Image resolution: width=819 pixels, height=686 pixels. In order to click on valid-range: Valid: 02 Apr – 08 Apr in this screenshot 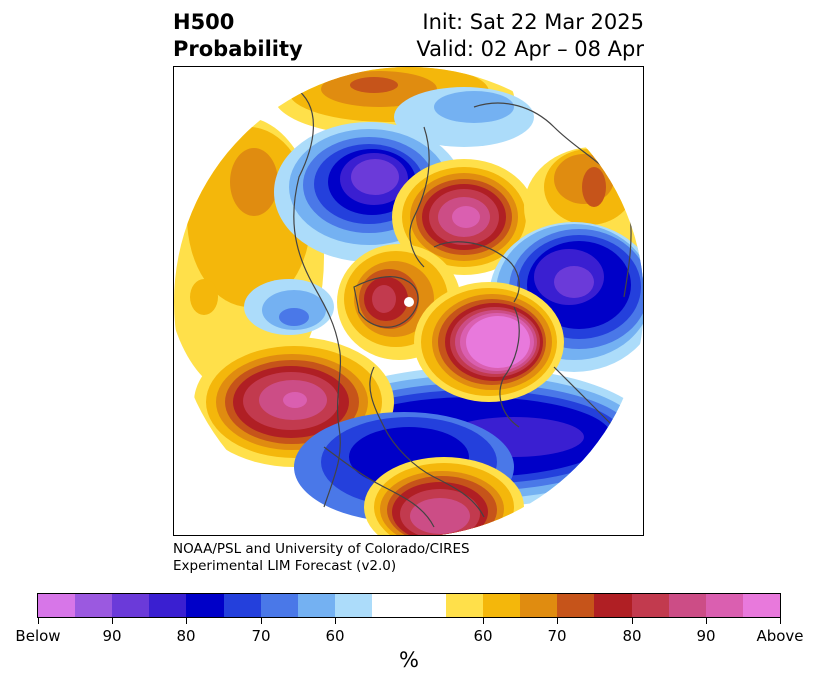, I will do `click(530, 49)`.